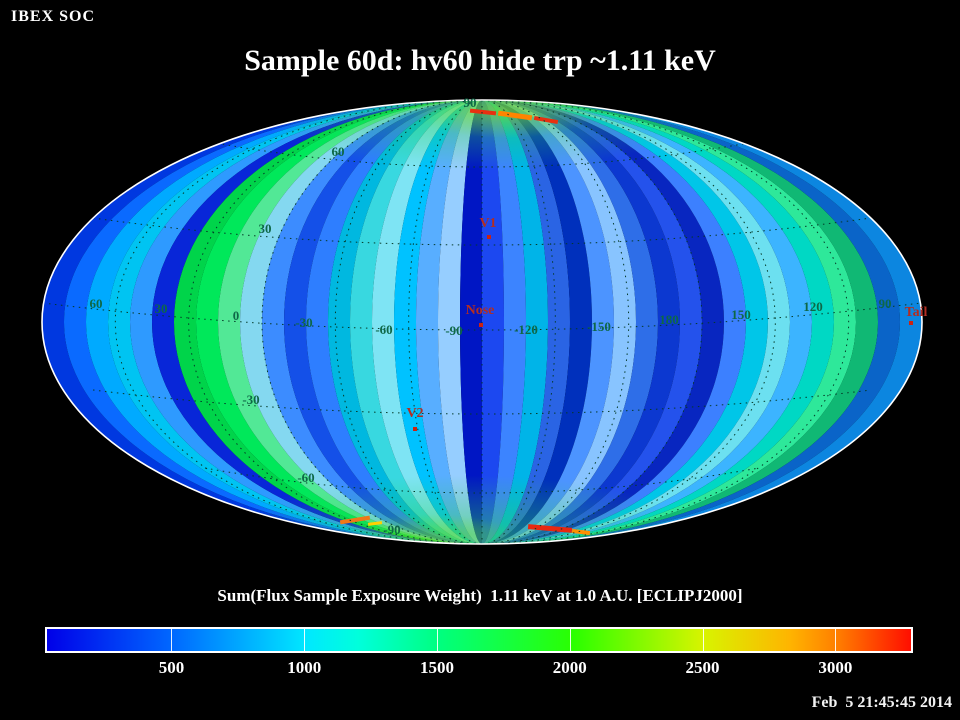  What do you see at coordinates (470, 102) in the screenshot?
I see `lat-label: 90` at bounding box center [470, 102].